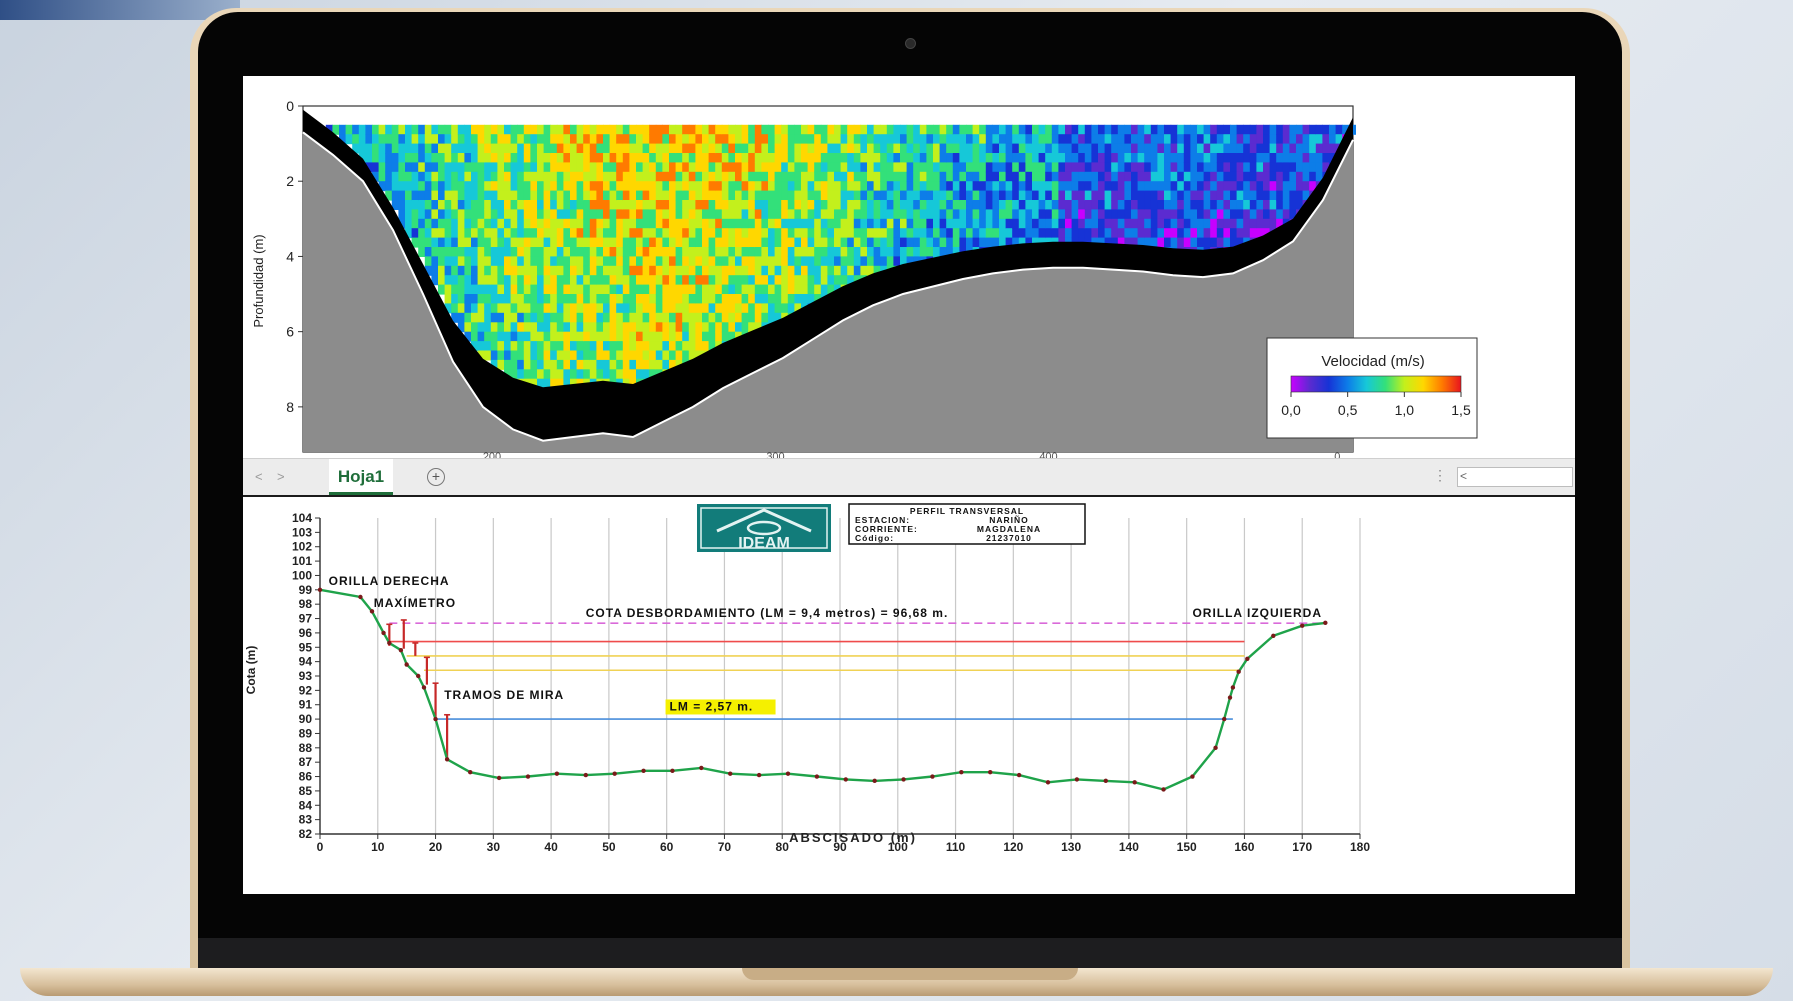 The image size is (1793, 1001). Describe the element at coordinates (436, 477) in the screenshot. I see `add-sheet-button: +` at that location.